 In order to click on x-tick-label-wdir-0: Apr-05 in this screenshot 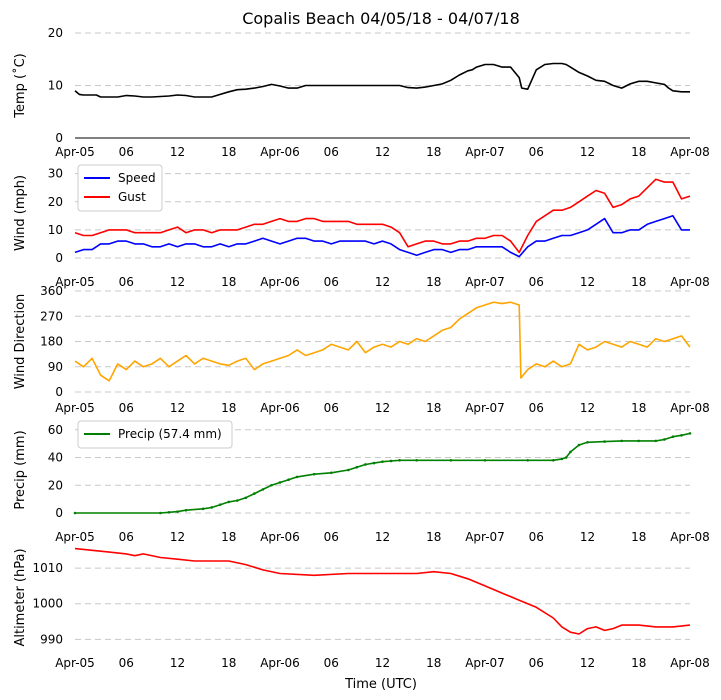, I will do `click(75, 408)`.